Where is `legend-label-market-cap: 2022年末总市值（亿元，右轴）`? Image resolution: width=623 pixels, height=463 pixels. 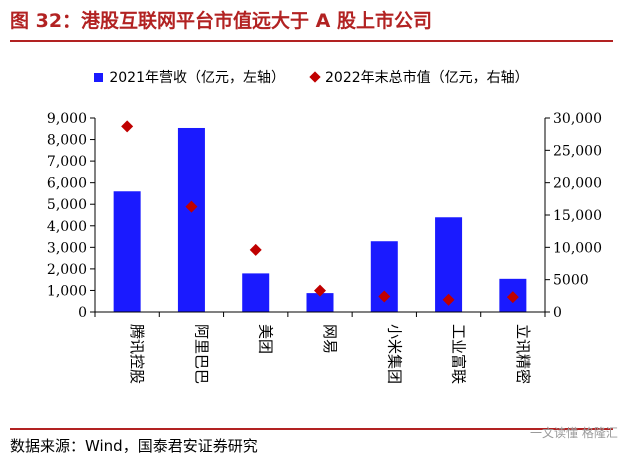
legend-label-market-cap: 2022年末总市值（亿元，右轴） is located at coordinates (427, 78).